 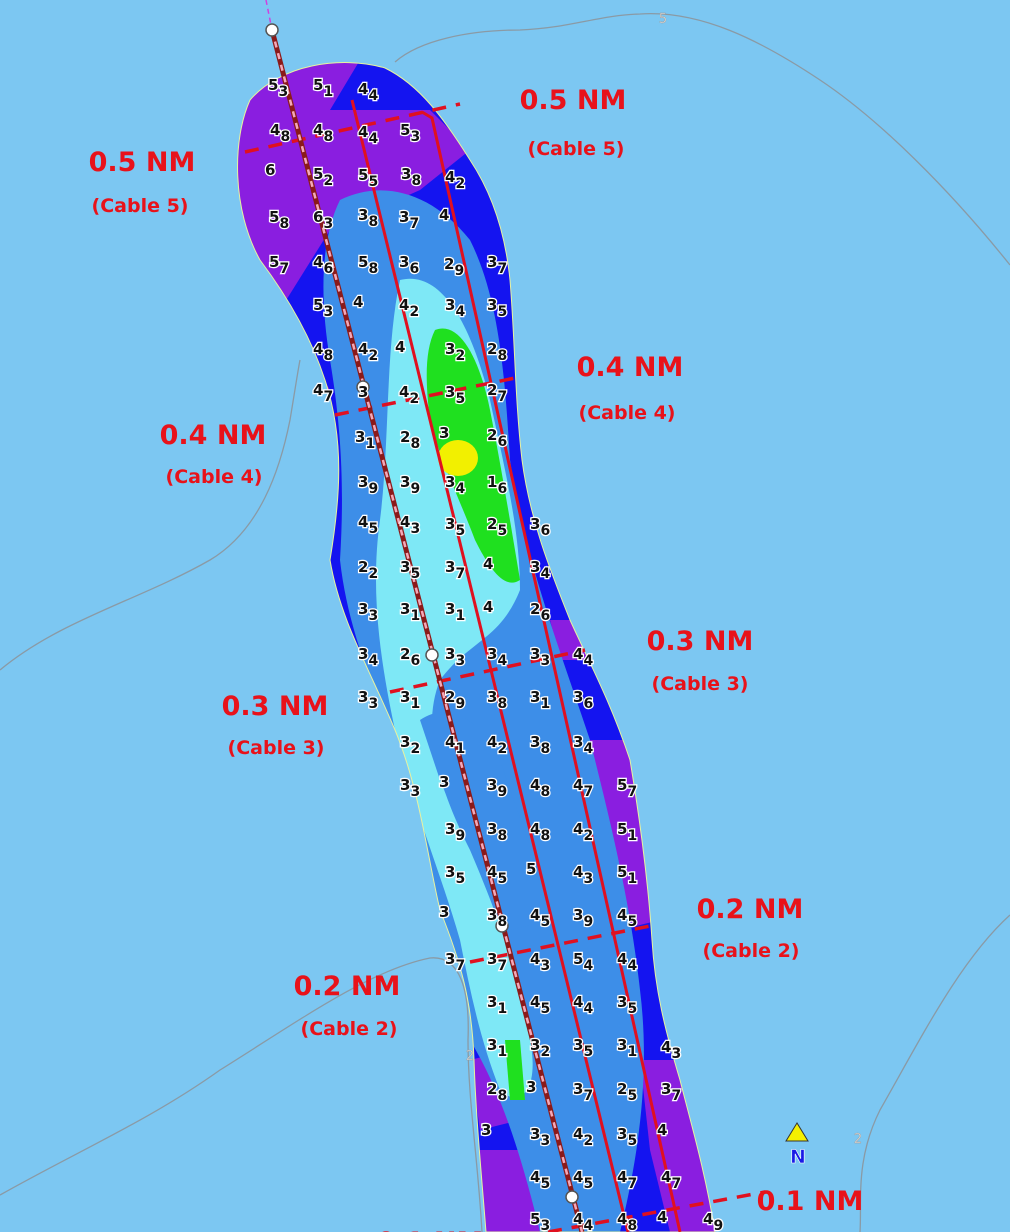 What do you see at coordinates (797, 1145) in the screenshot?
I see `north-arrow-icon: N` at bounding box center [797, 1145].